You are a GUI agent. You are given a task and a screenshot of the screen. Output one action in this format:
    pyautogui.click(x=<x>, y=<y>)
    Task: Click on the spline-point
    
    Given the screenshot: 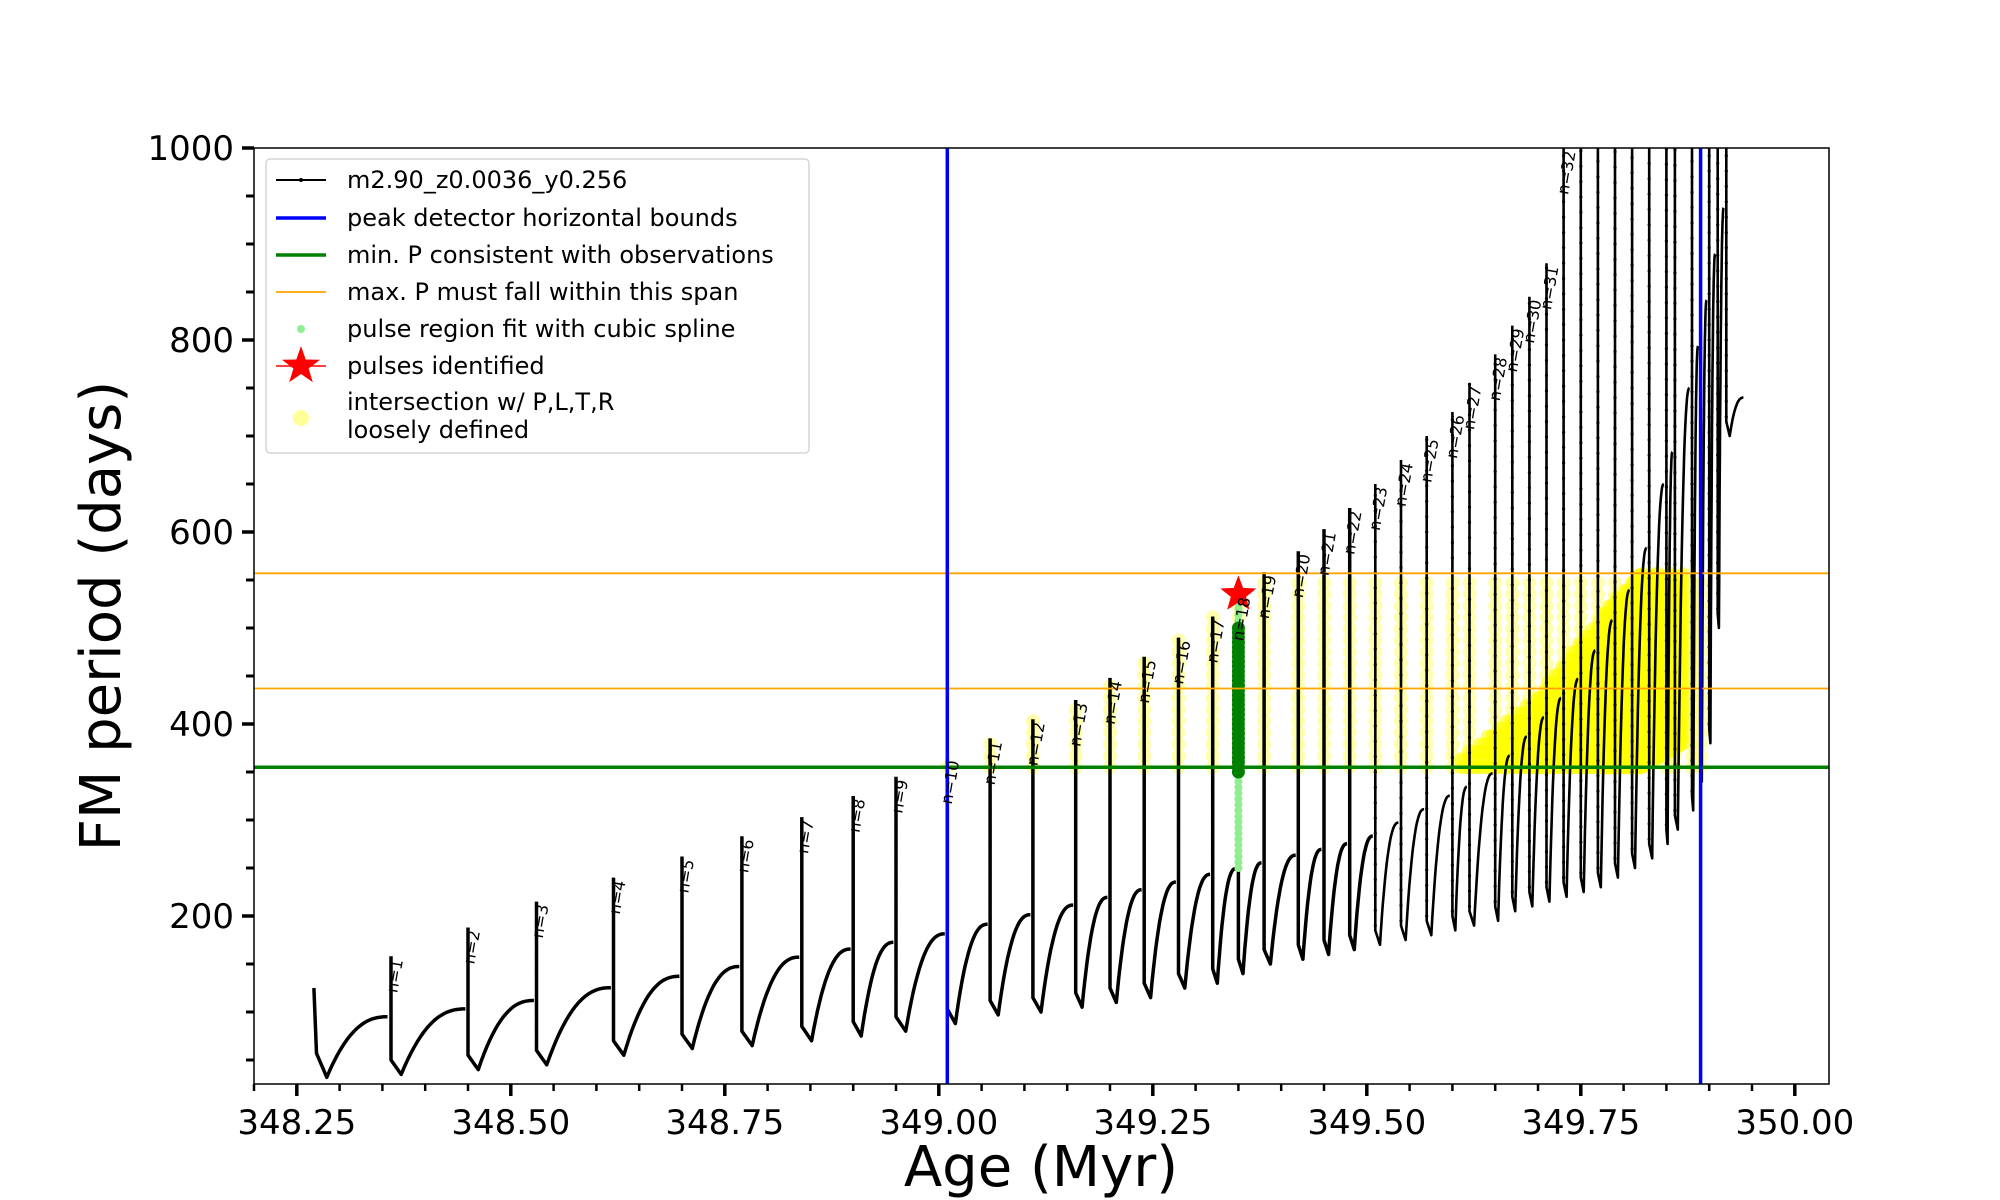 What is the action you would take?
    pyautogui.click(x=1238, y=614)
    